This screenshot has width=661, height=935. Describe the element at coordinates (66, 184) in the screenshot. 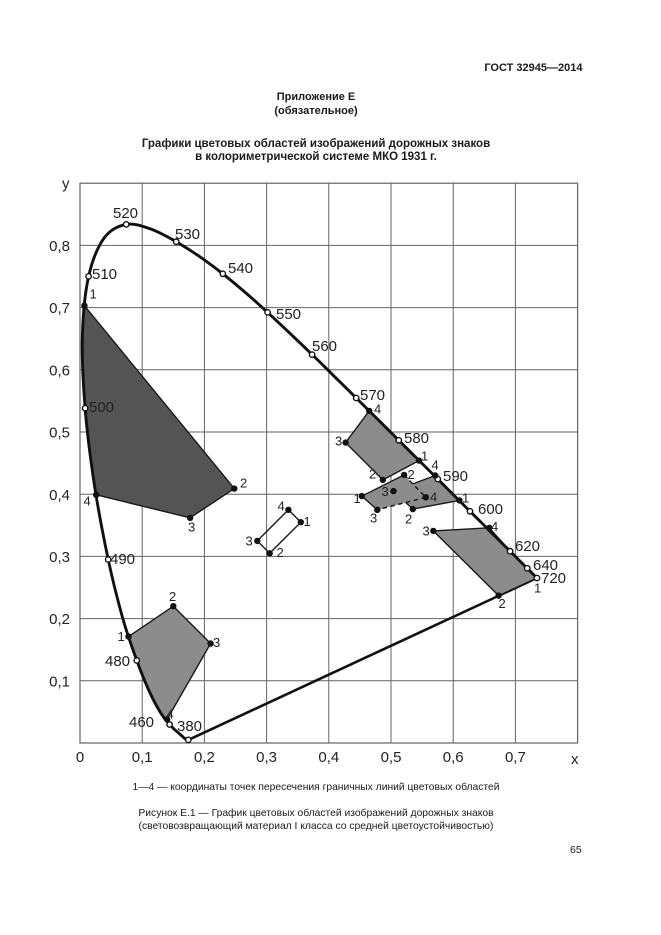

I see `svg-text: y` at that location.